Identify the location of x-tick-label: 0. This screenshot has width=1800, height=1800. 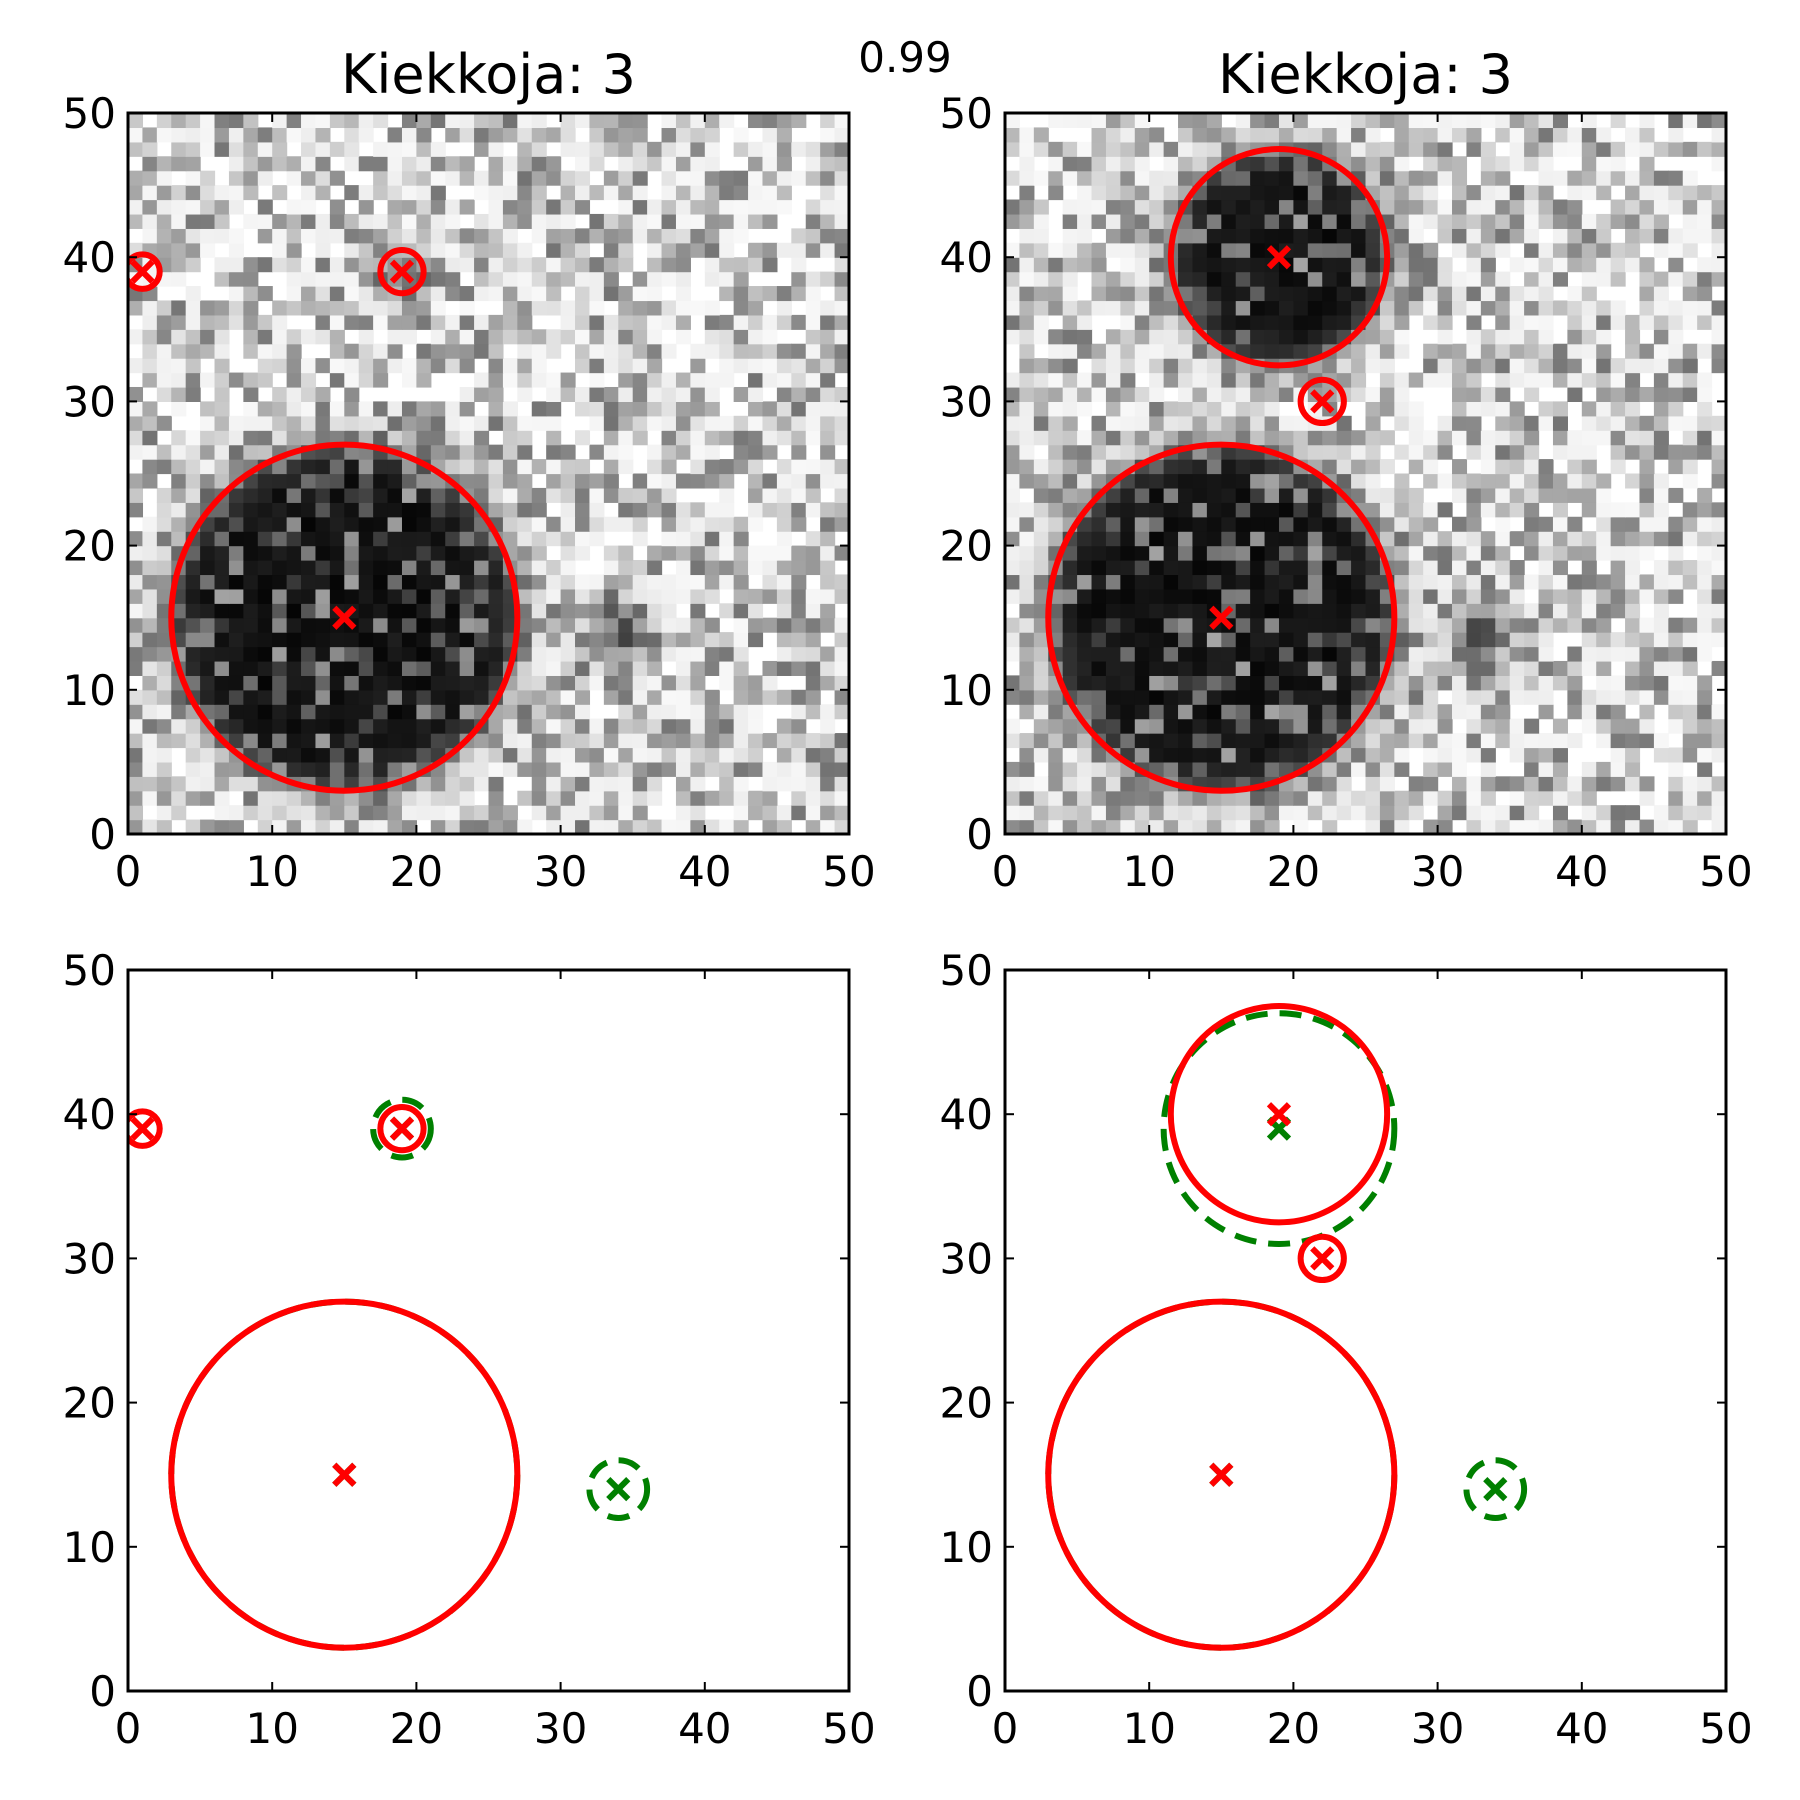
(128, 1728).